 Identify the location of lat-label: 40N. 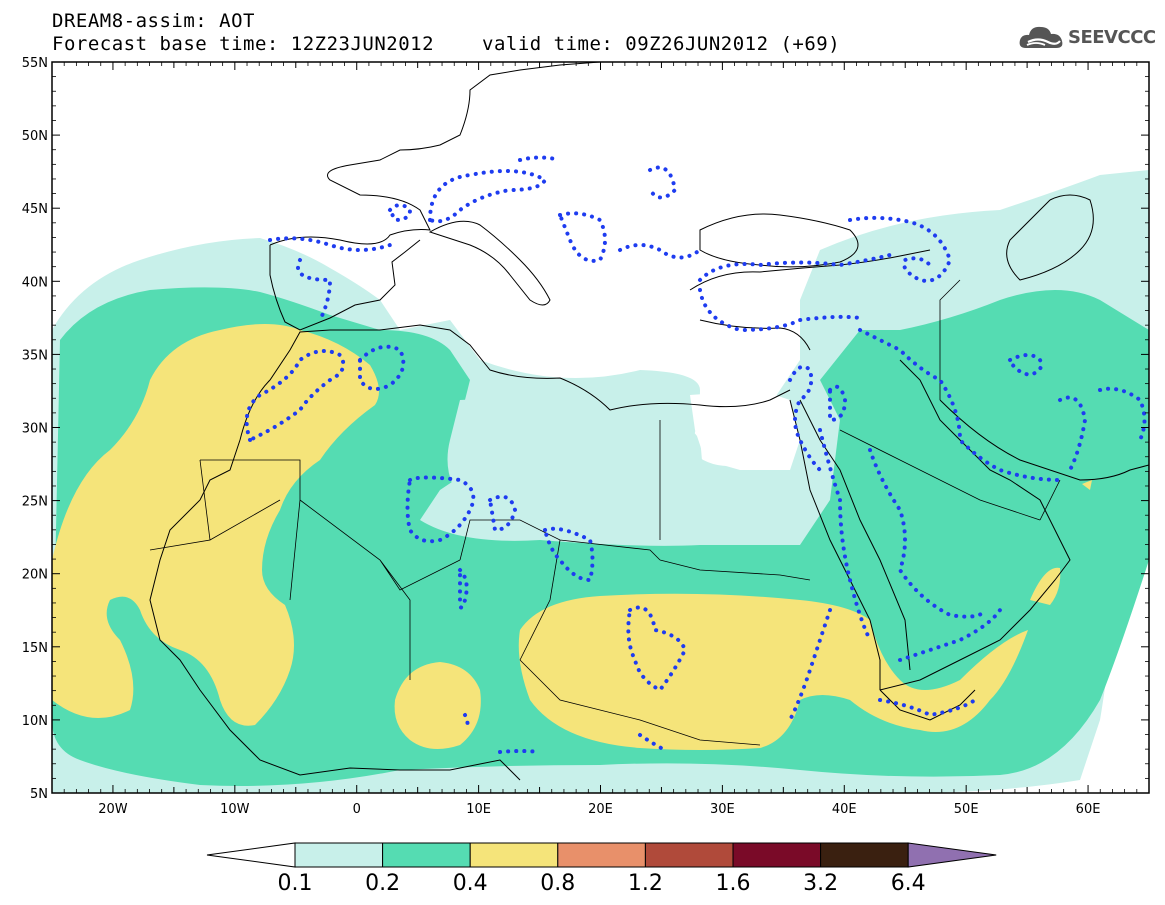
(35, 282).